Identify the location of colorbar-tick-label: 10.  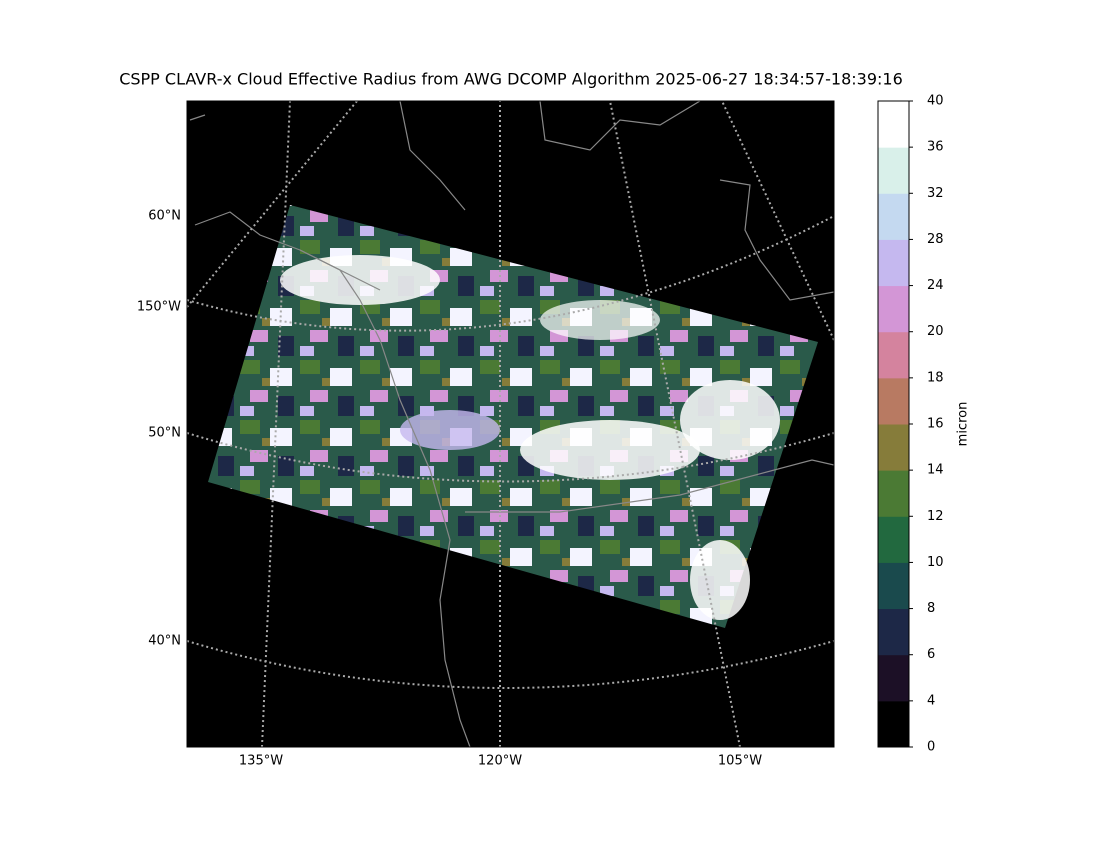
(935, 562).